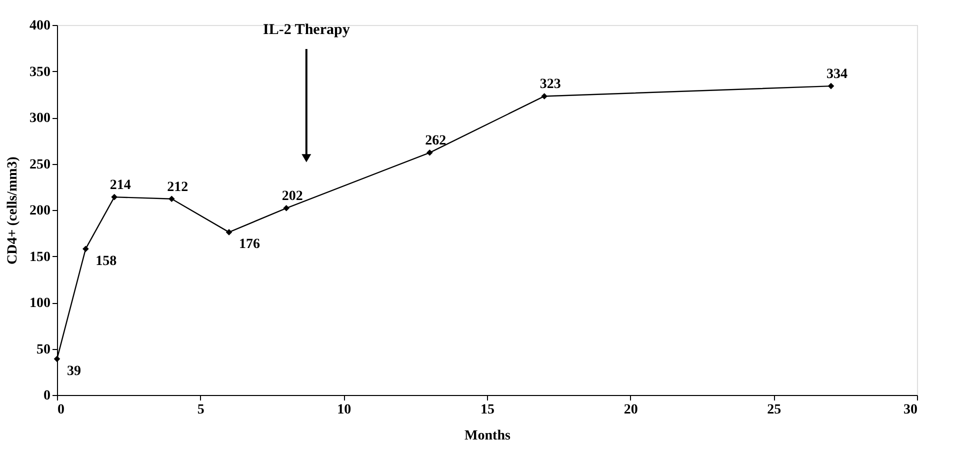 Image resolution: width=973 pixels, height=458 pixels. I want to click on data-label: 39, so click(74, 371).